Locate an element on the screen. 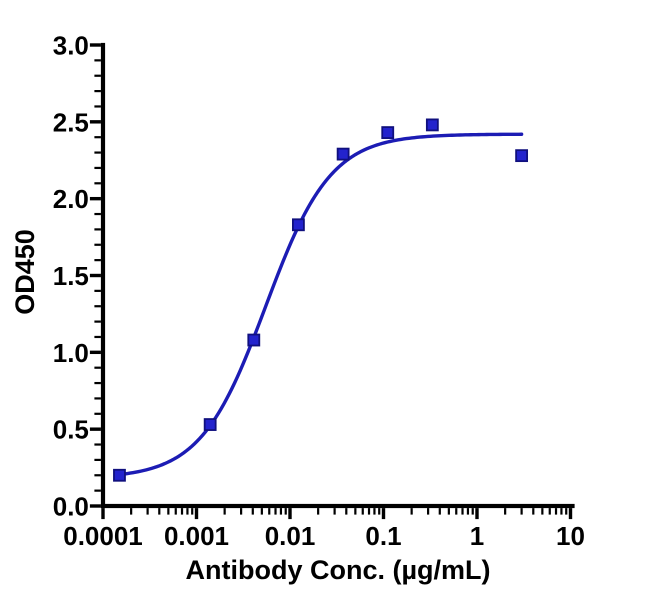 The image size is (650, 610). y-tick-label: 1.0 is located at coordinates (71, 353).